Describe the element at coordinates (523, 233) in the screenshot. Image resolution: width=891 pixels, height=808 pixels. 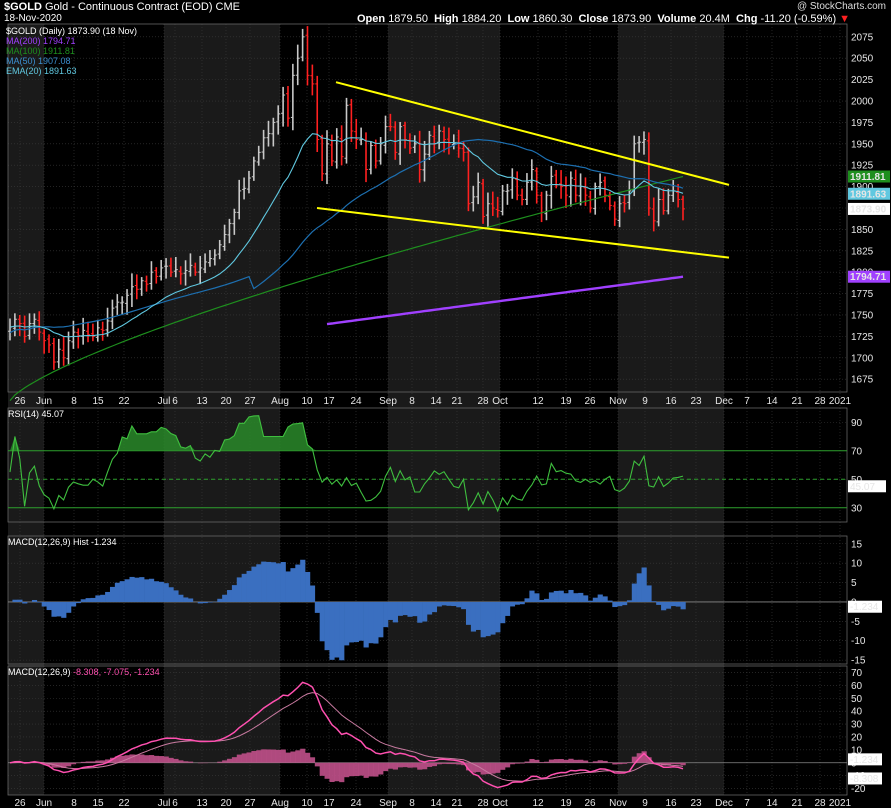
I see `trendline-lower` at that location.